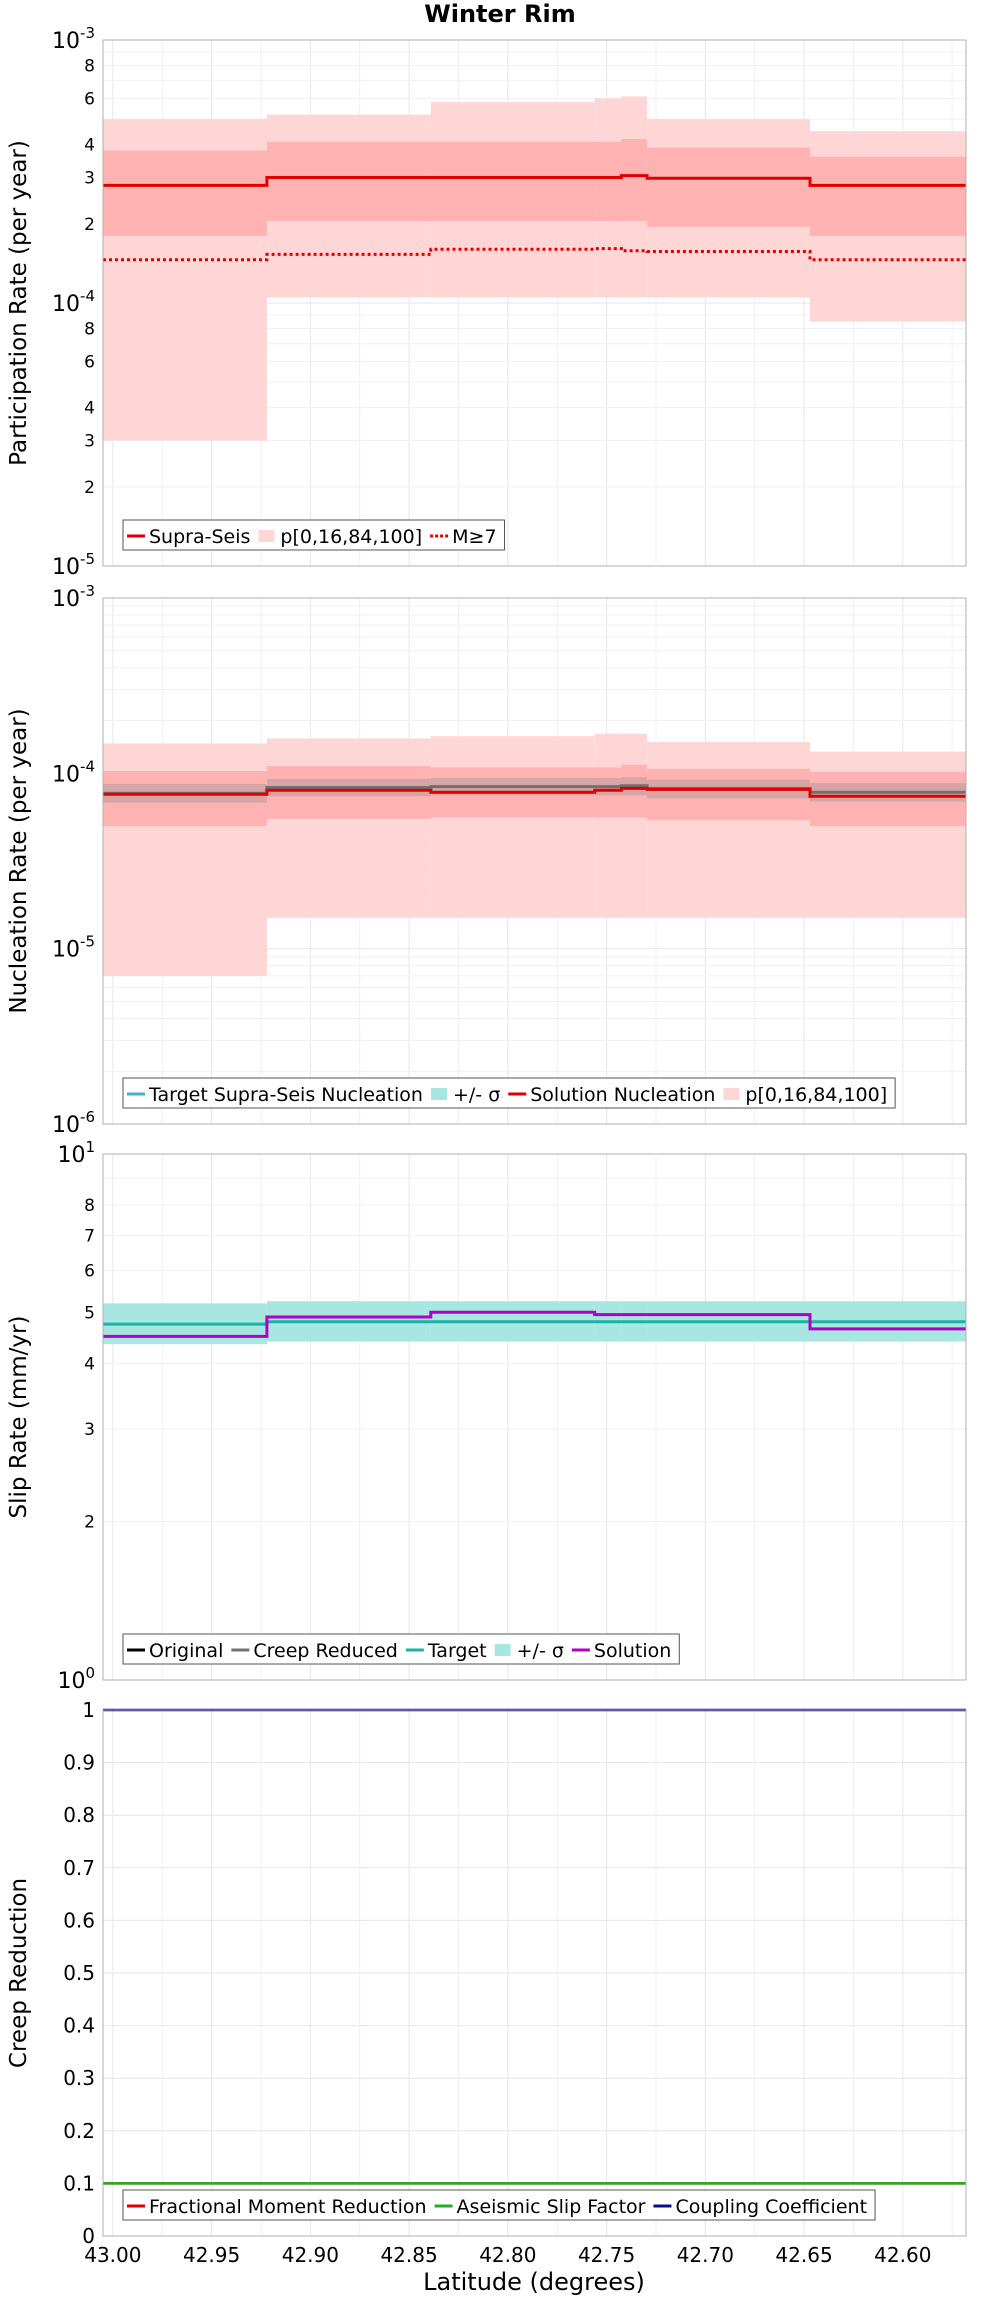 Image resolution: width=1000 pixels, height=2300 pixels. I want to click on y-axis-label: Creep Reduction, so click(19, 1973).